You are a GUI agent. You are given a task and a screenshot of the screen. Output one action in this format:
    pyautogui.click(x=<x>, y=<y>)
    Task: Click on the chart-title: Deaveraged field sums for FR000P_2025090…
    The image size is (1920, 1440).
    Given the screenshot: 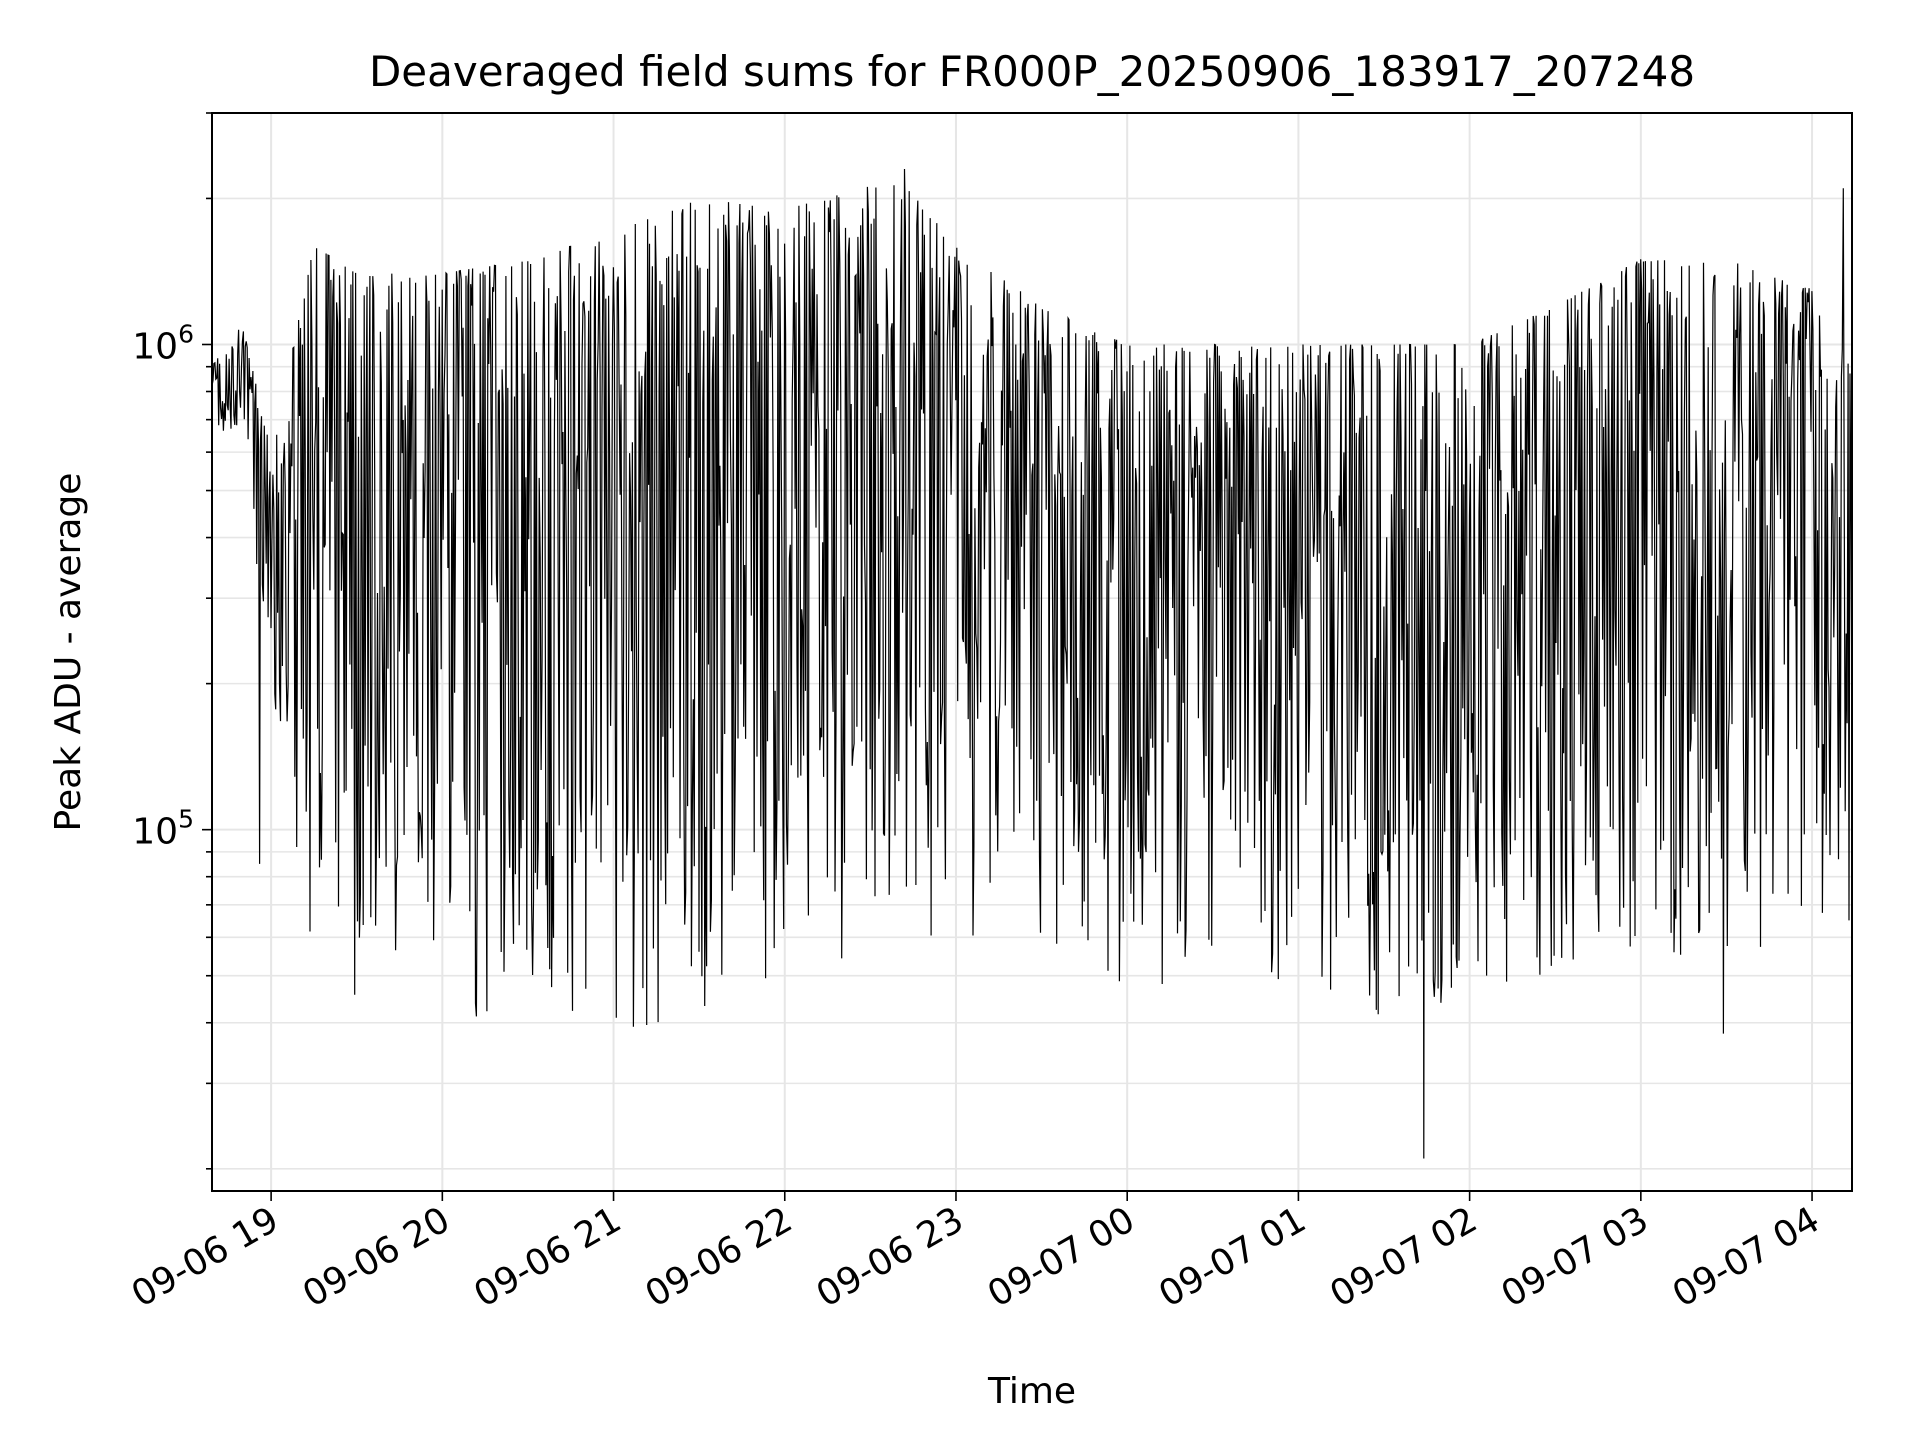 What is the action you would take?
    pyautogui.click(x=1032, y=71)
    